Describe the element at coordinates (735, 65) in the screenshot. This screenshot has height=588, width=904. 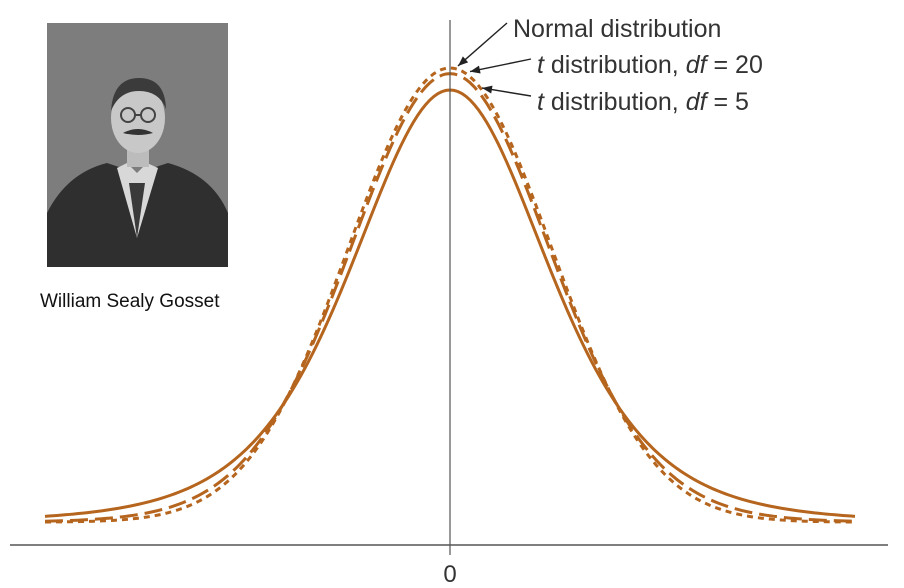
I see `series-label-part: = 20` at that location.